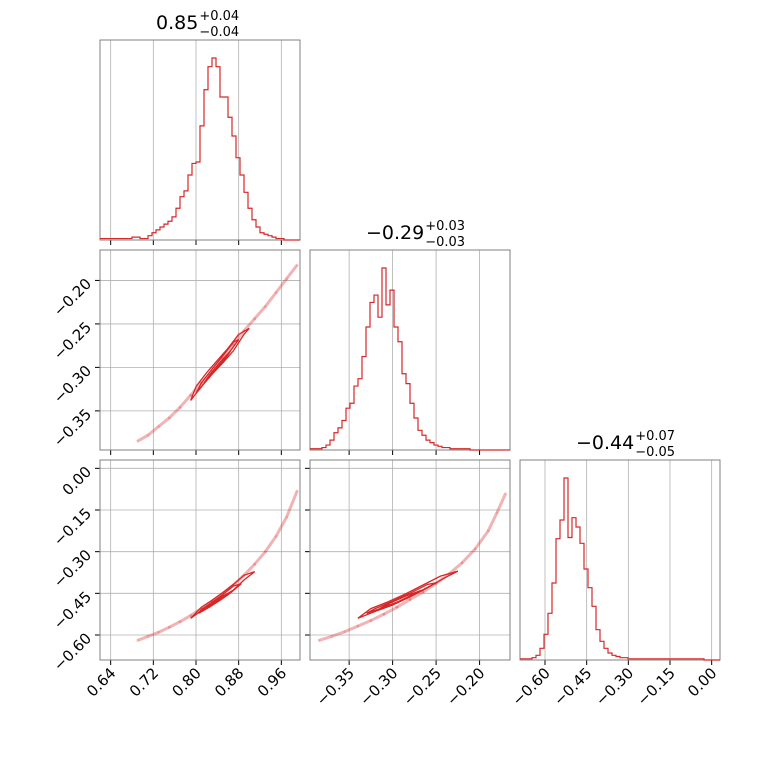  What do you see at coordinates (655, 436) in the screenshot?
I see `panel-title-plus: +0.07` at bounding box center [655, 436].